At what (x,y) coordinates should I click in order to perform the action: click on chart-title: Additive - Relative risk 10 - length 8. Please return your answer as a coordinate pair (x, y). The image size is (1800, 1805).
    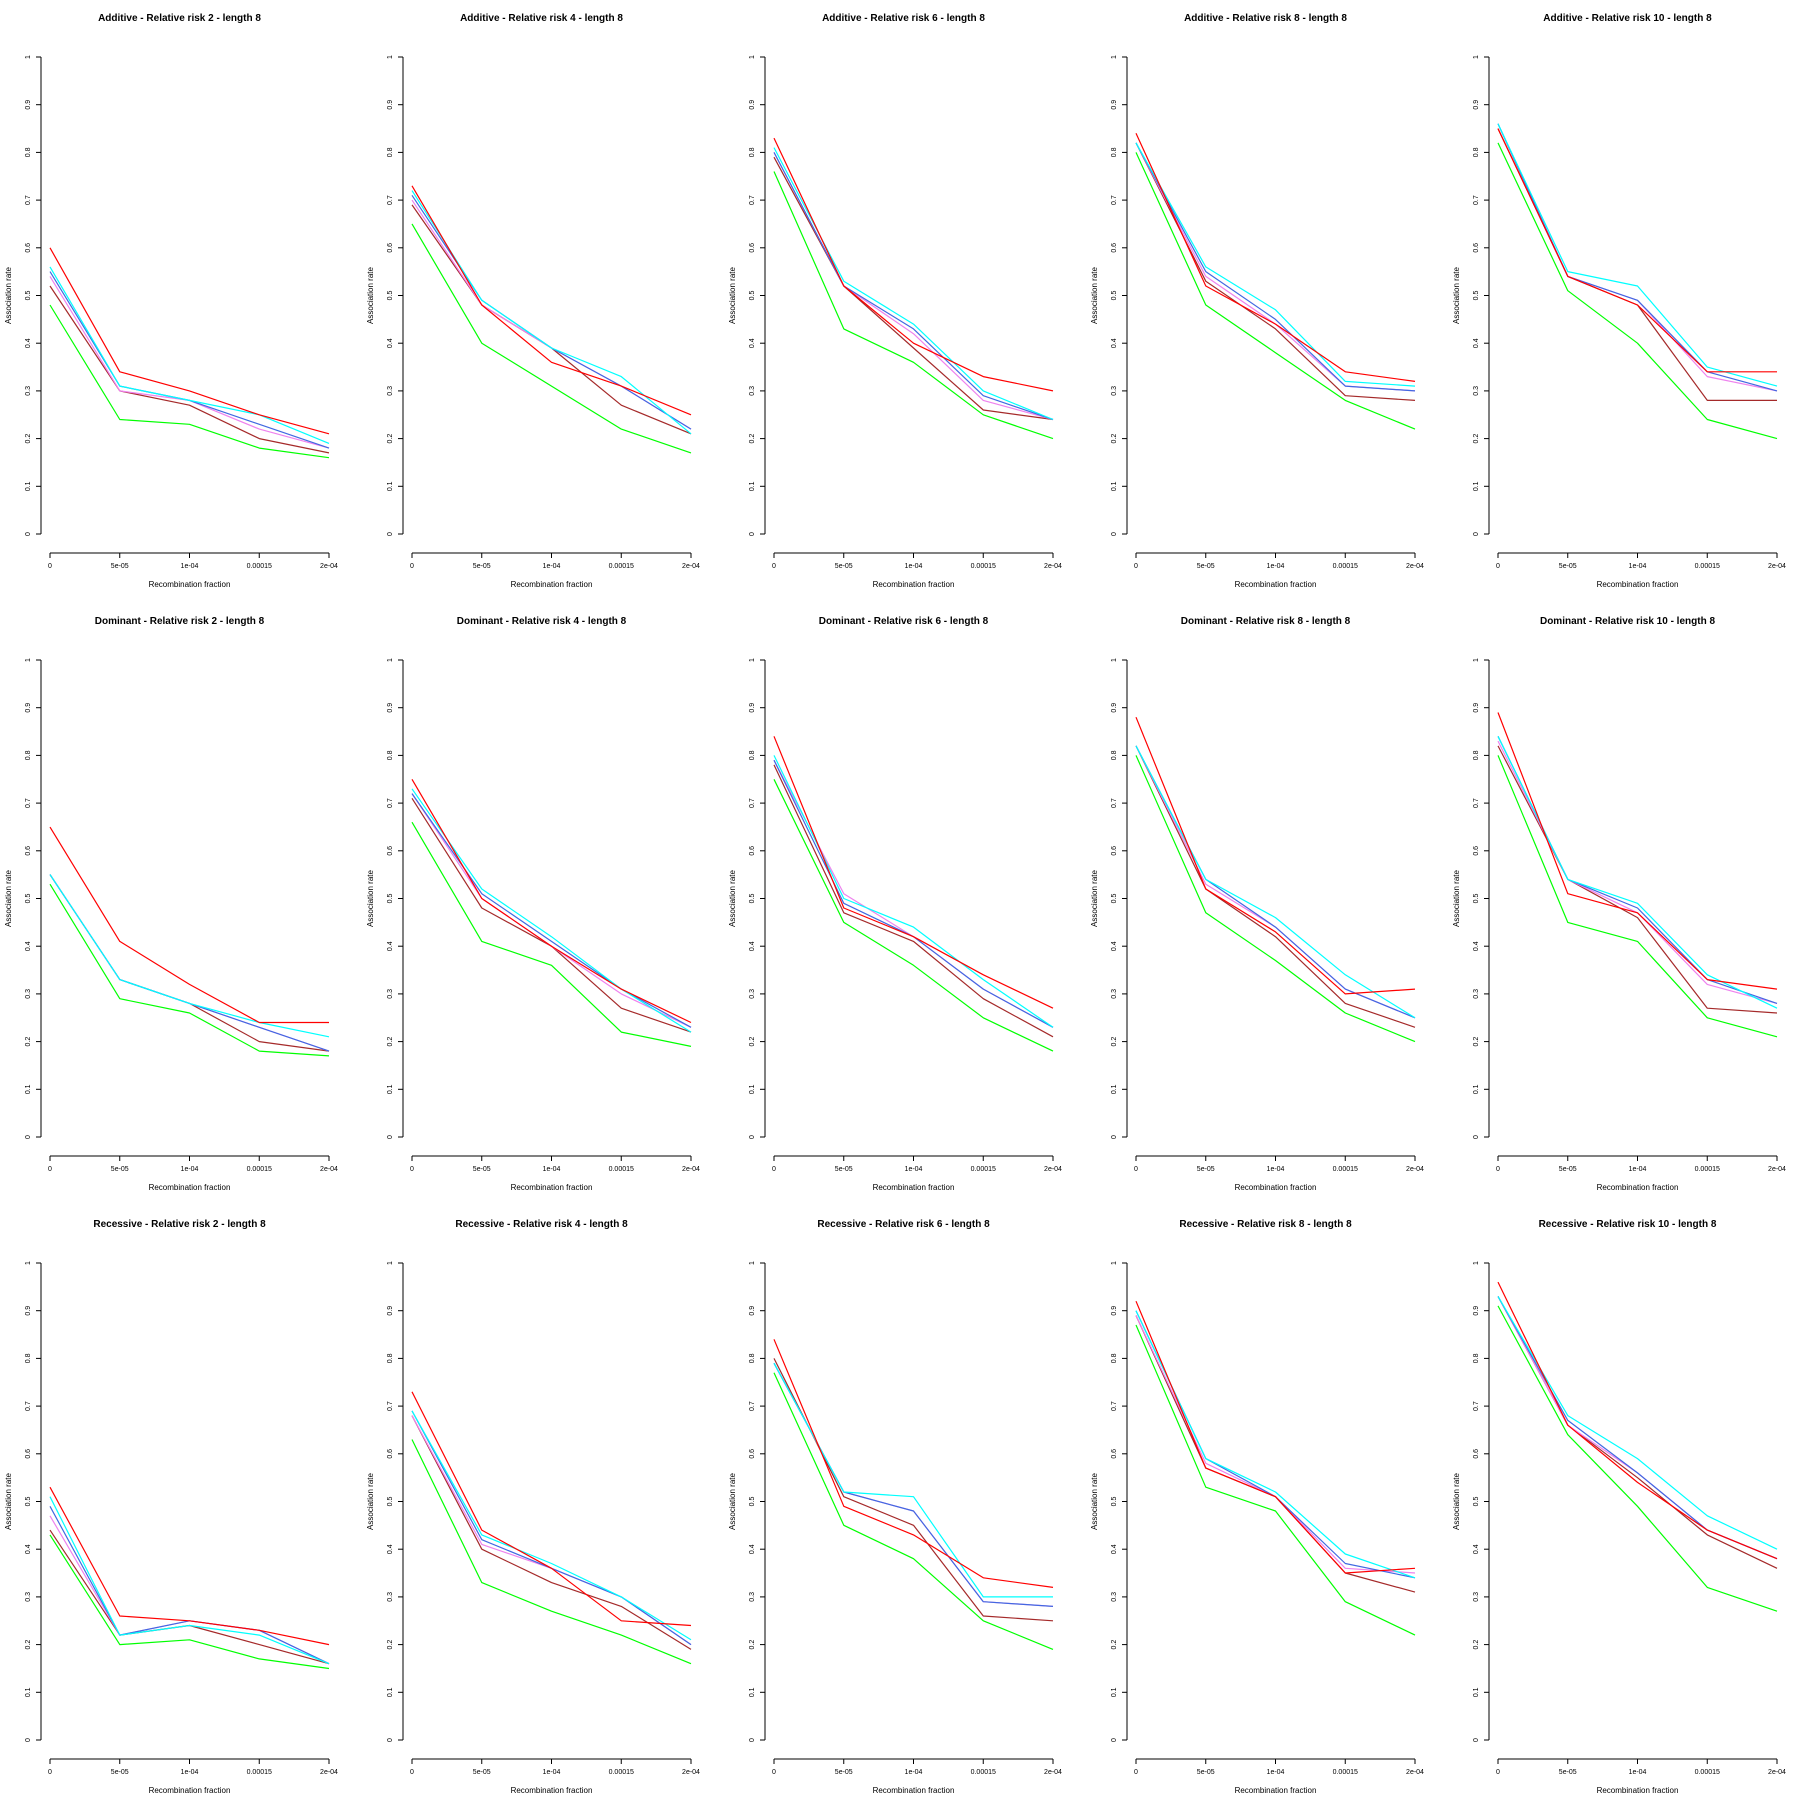
    Looking at the image, I should click on (1627, 18).